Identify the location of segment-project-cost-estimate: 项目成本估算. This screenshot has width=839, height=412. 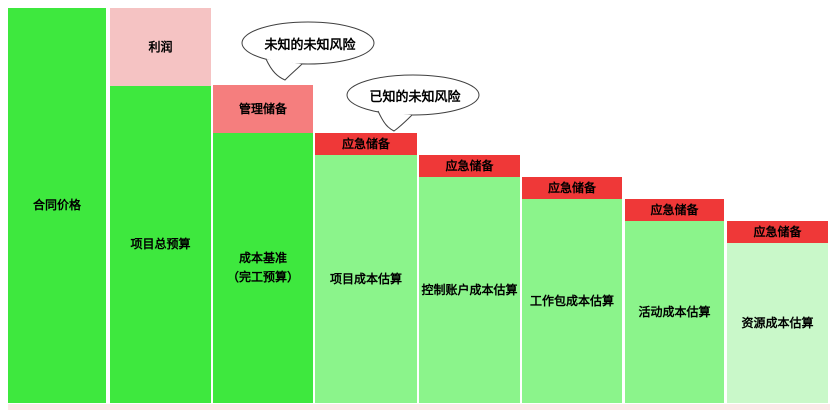
(366, 279).